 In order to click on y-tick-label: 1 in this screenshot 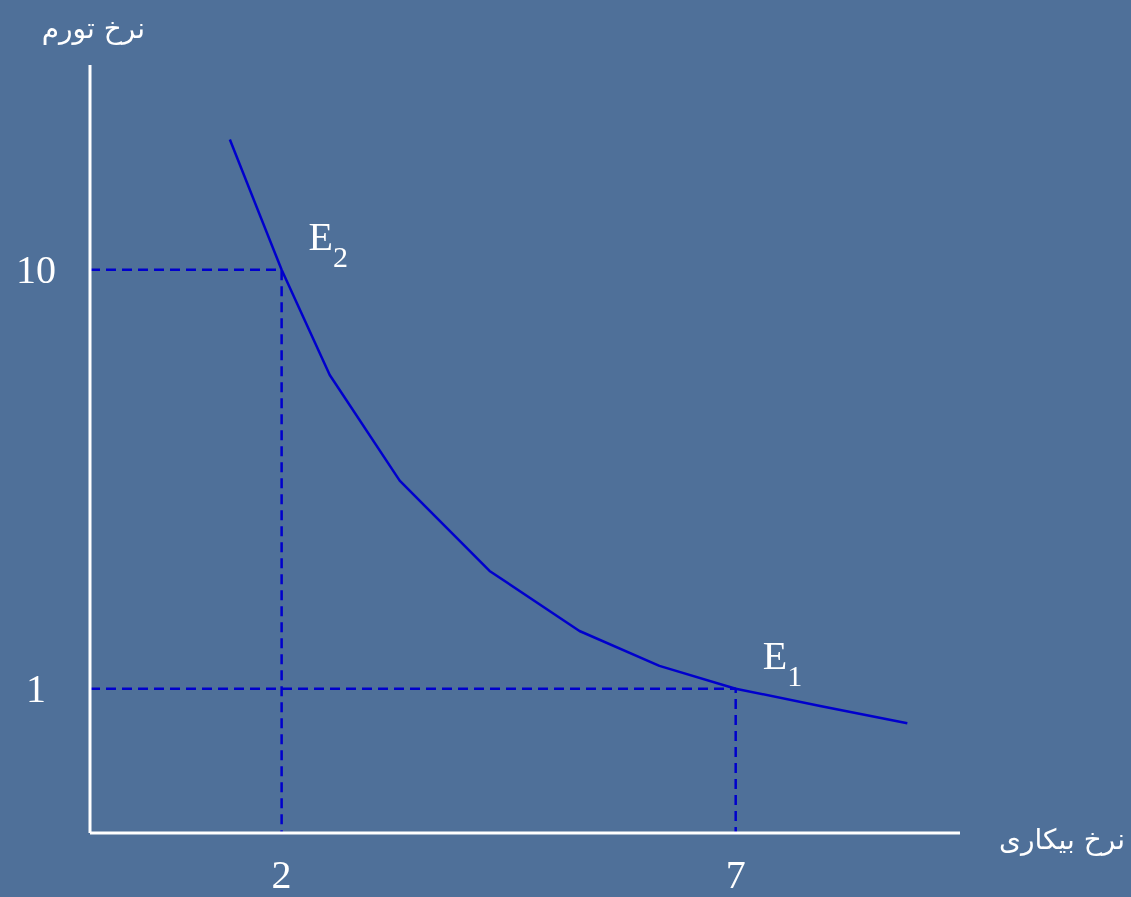, I will do `click(36, 689)`.